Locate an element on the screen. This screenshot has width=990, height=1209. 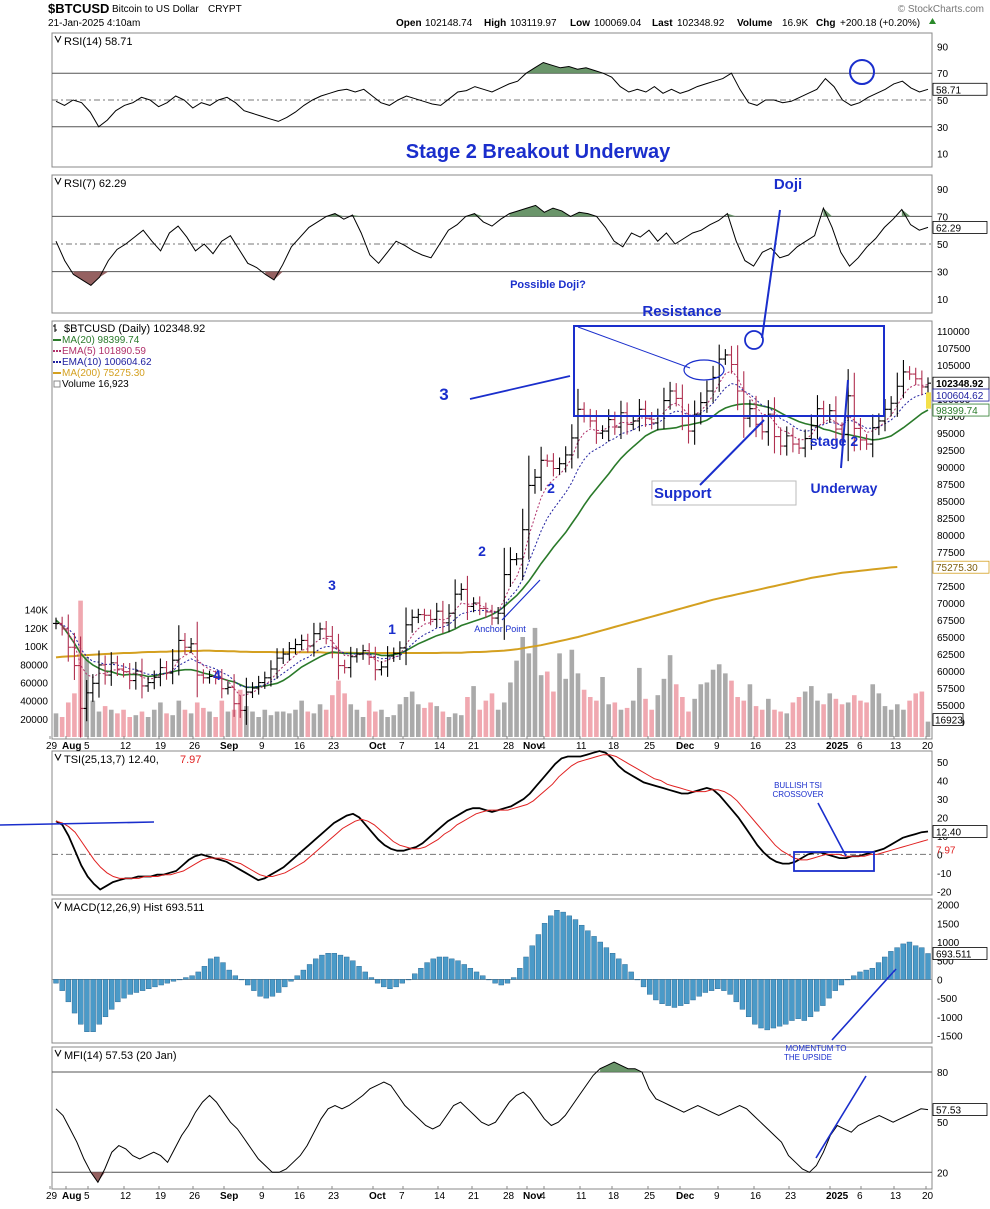
stage2-underway-line2: Underway is located at coordinates (844, 488).